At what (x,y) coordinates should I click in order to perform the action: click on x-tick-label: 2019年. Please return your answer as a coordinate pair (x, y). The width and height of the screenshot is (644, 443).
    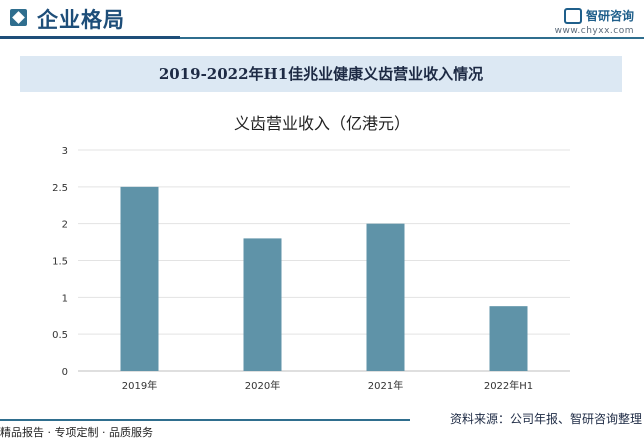
    Looking at the image, I should click on (139, 385).